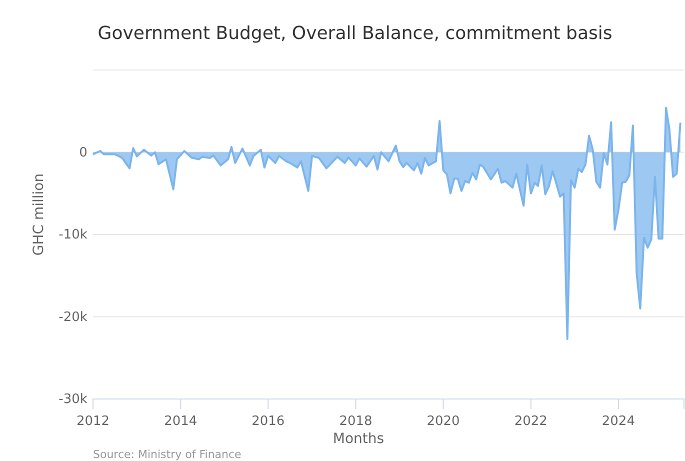  Describe the element at coordinates (39, 214) in the screenshot. I see `y-axis-title: GHC million` at that location.